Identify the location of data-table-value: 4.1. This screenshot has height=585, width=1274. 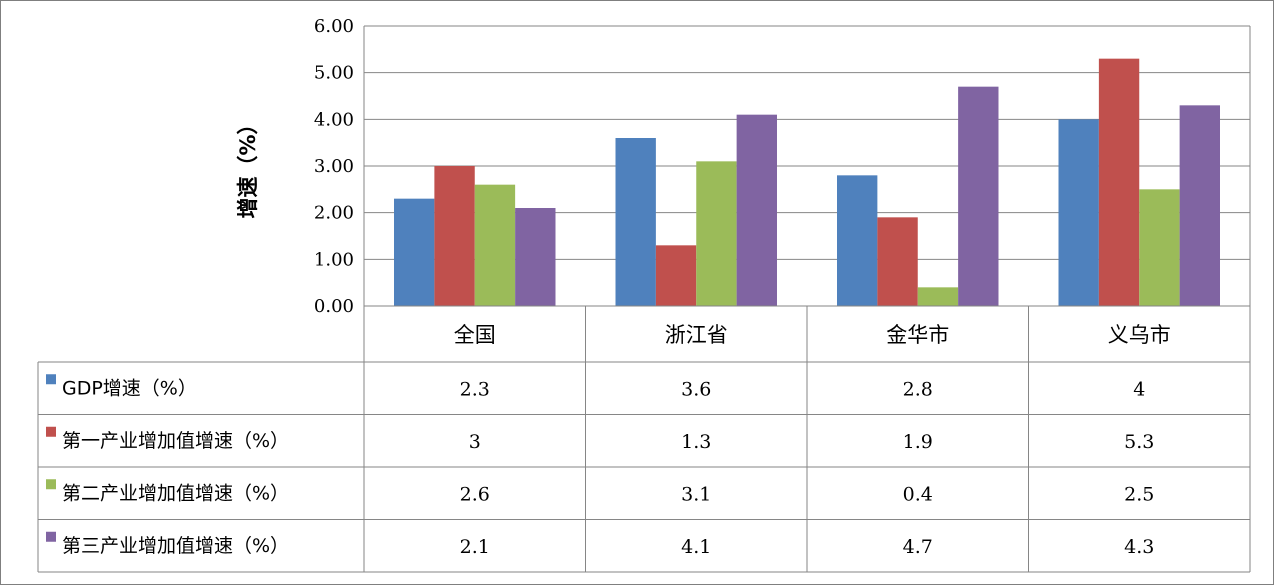
(696, 547).